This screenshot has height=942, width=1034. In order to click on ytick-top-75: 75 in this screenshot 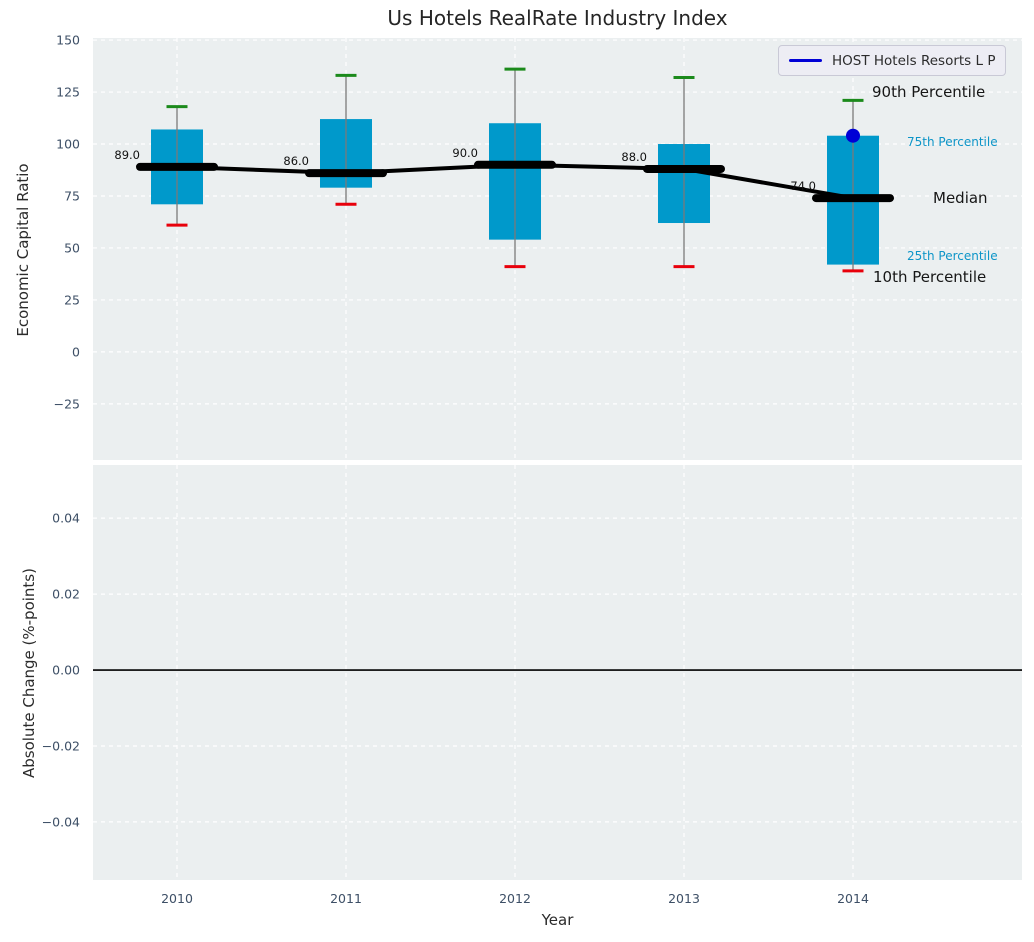, I will do `click(72, 195)`.